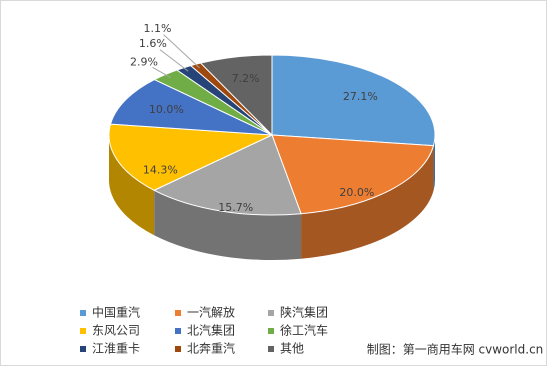  I want to click on legend-label: 陕汽集团, so click(304, 312).